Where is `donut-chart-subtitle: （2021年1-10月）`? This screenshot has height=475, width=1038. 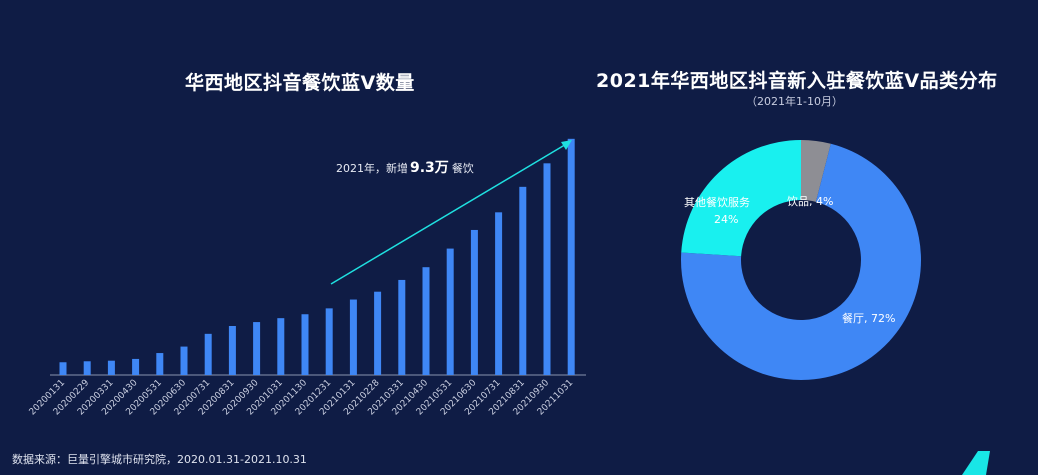
donut-chart-subtitle: （2021年1-10月） is located at coordinates (794, 101).